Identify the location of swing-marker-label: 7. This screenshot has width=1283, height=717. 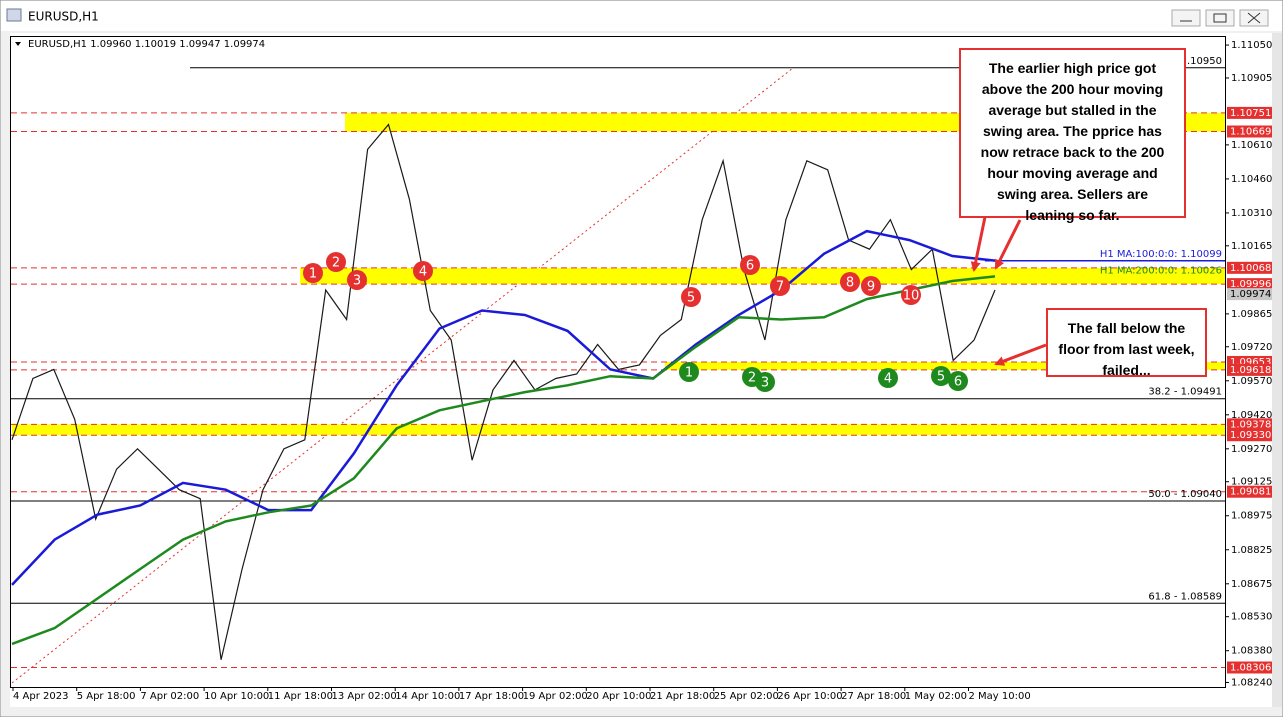
(780, 287).